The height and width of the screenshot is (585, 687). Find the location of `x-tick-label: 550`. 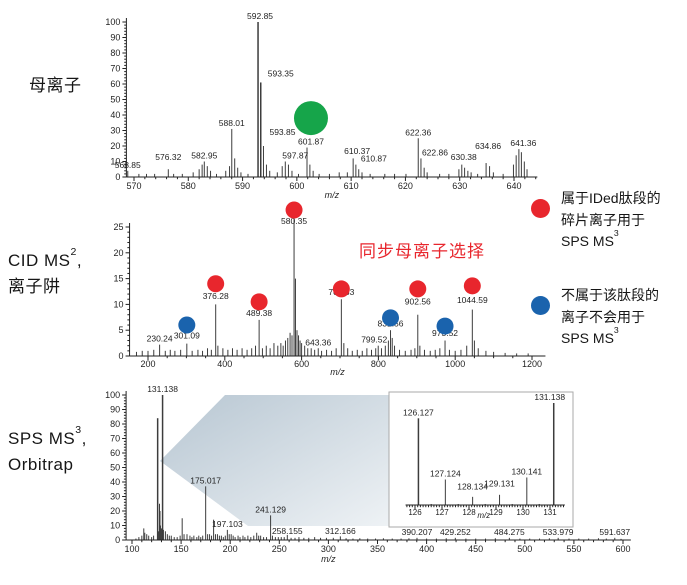

x-tick-label: 550 is located at coordinates (573, 549).